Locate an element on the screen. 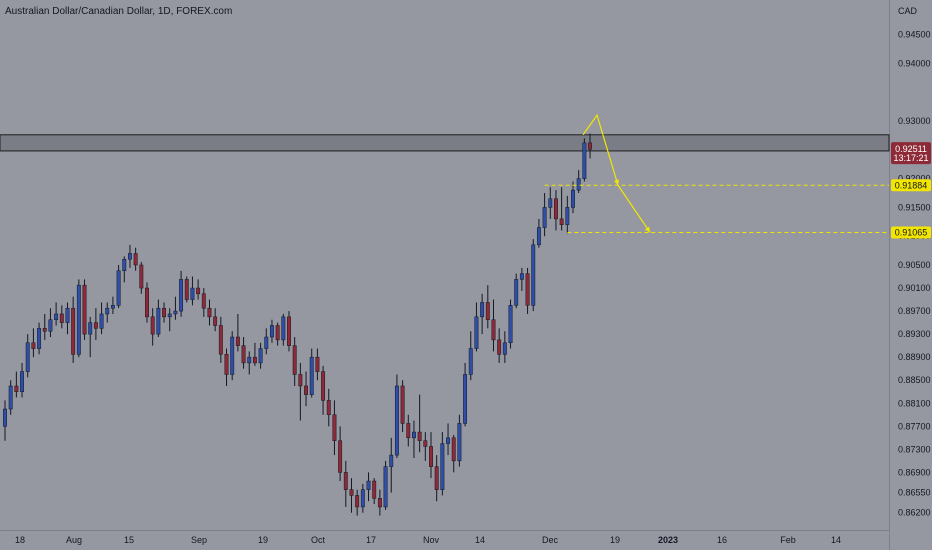 The height and width of the screenshot is (550, 932). candle-countdown: 13:17:21 is located at coordinates (910, 158).